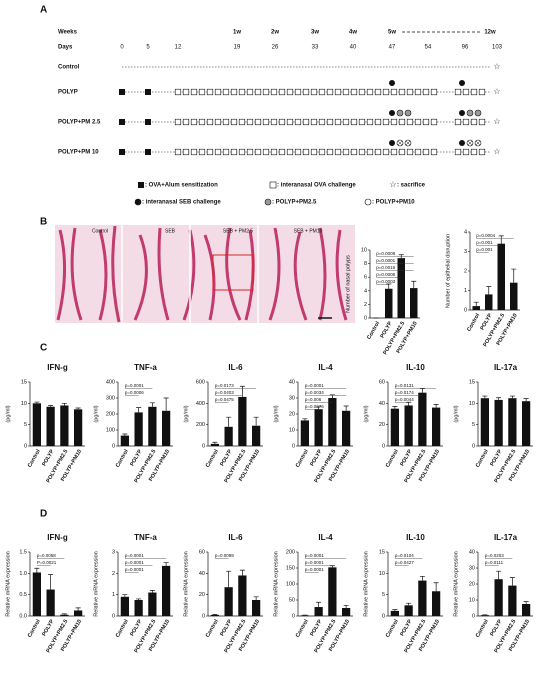  Describe the element at coordinates (316, 186) in the screenshot. I see `legend-label: : interanasal OVA challenge` at that location.